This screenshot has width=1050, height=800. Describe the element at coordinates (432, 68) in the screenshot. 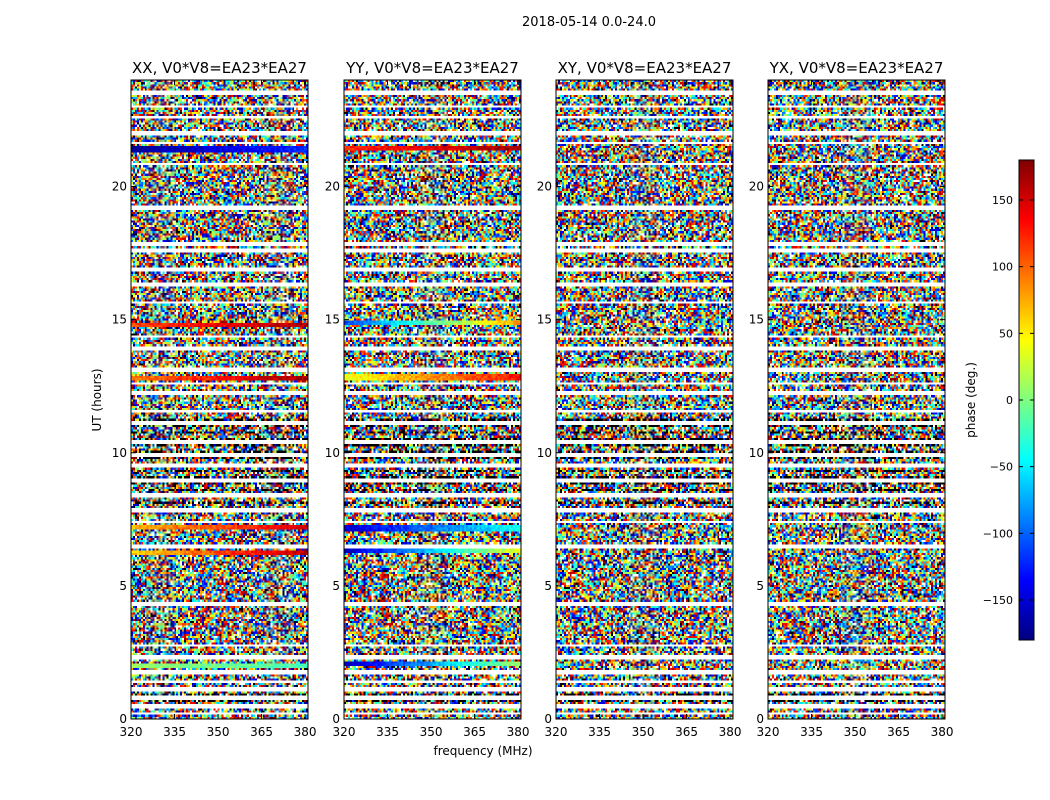

I see `panel-title: YY, V0*V8=EA23*EA27` at that location.